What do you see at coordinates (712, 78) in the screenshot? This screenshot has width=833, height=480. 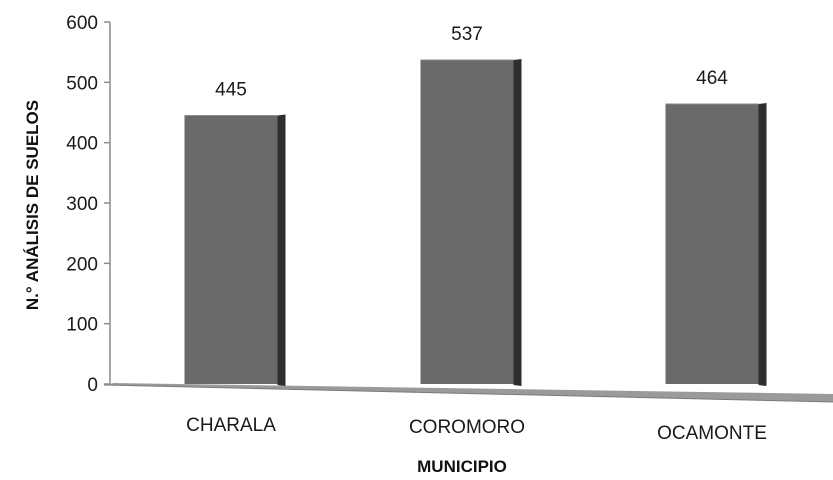 I see `data-label: 464` at bounding box center [712, 78].